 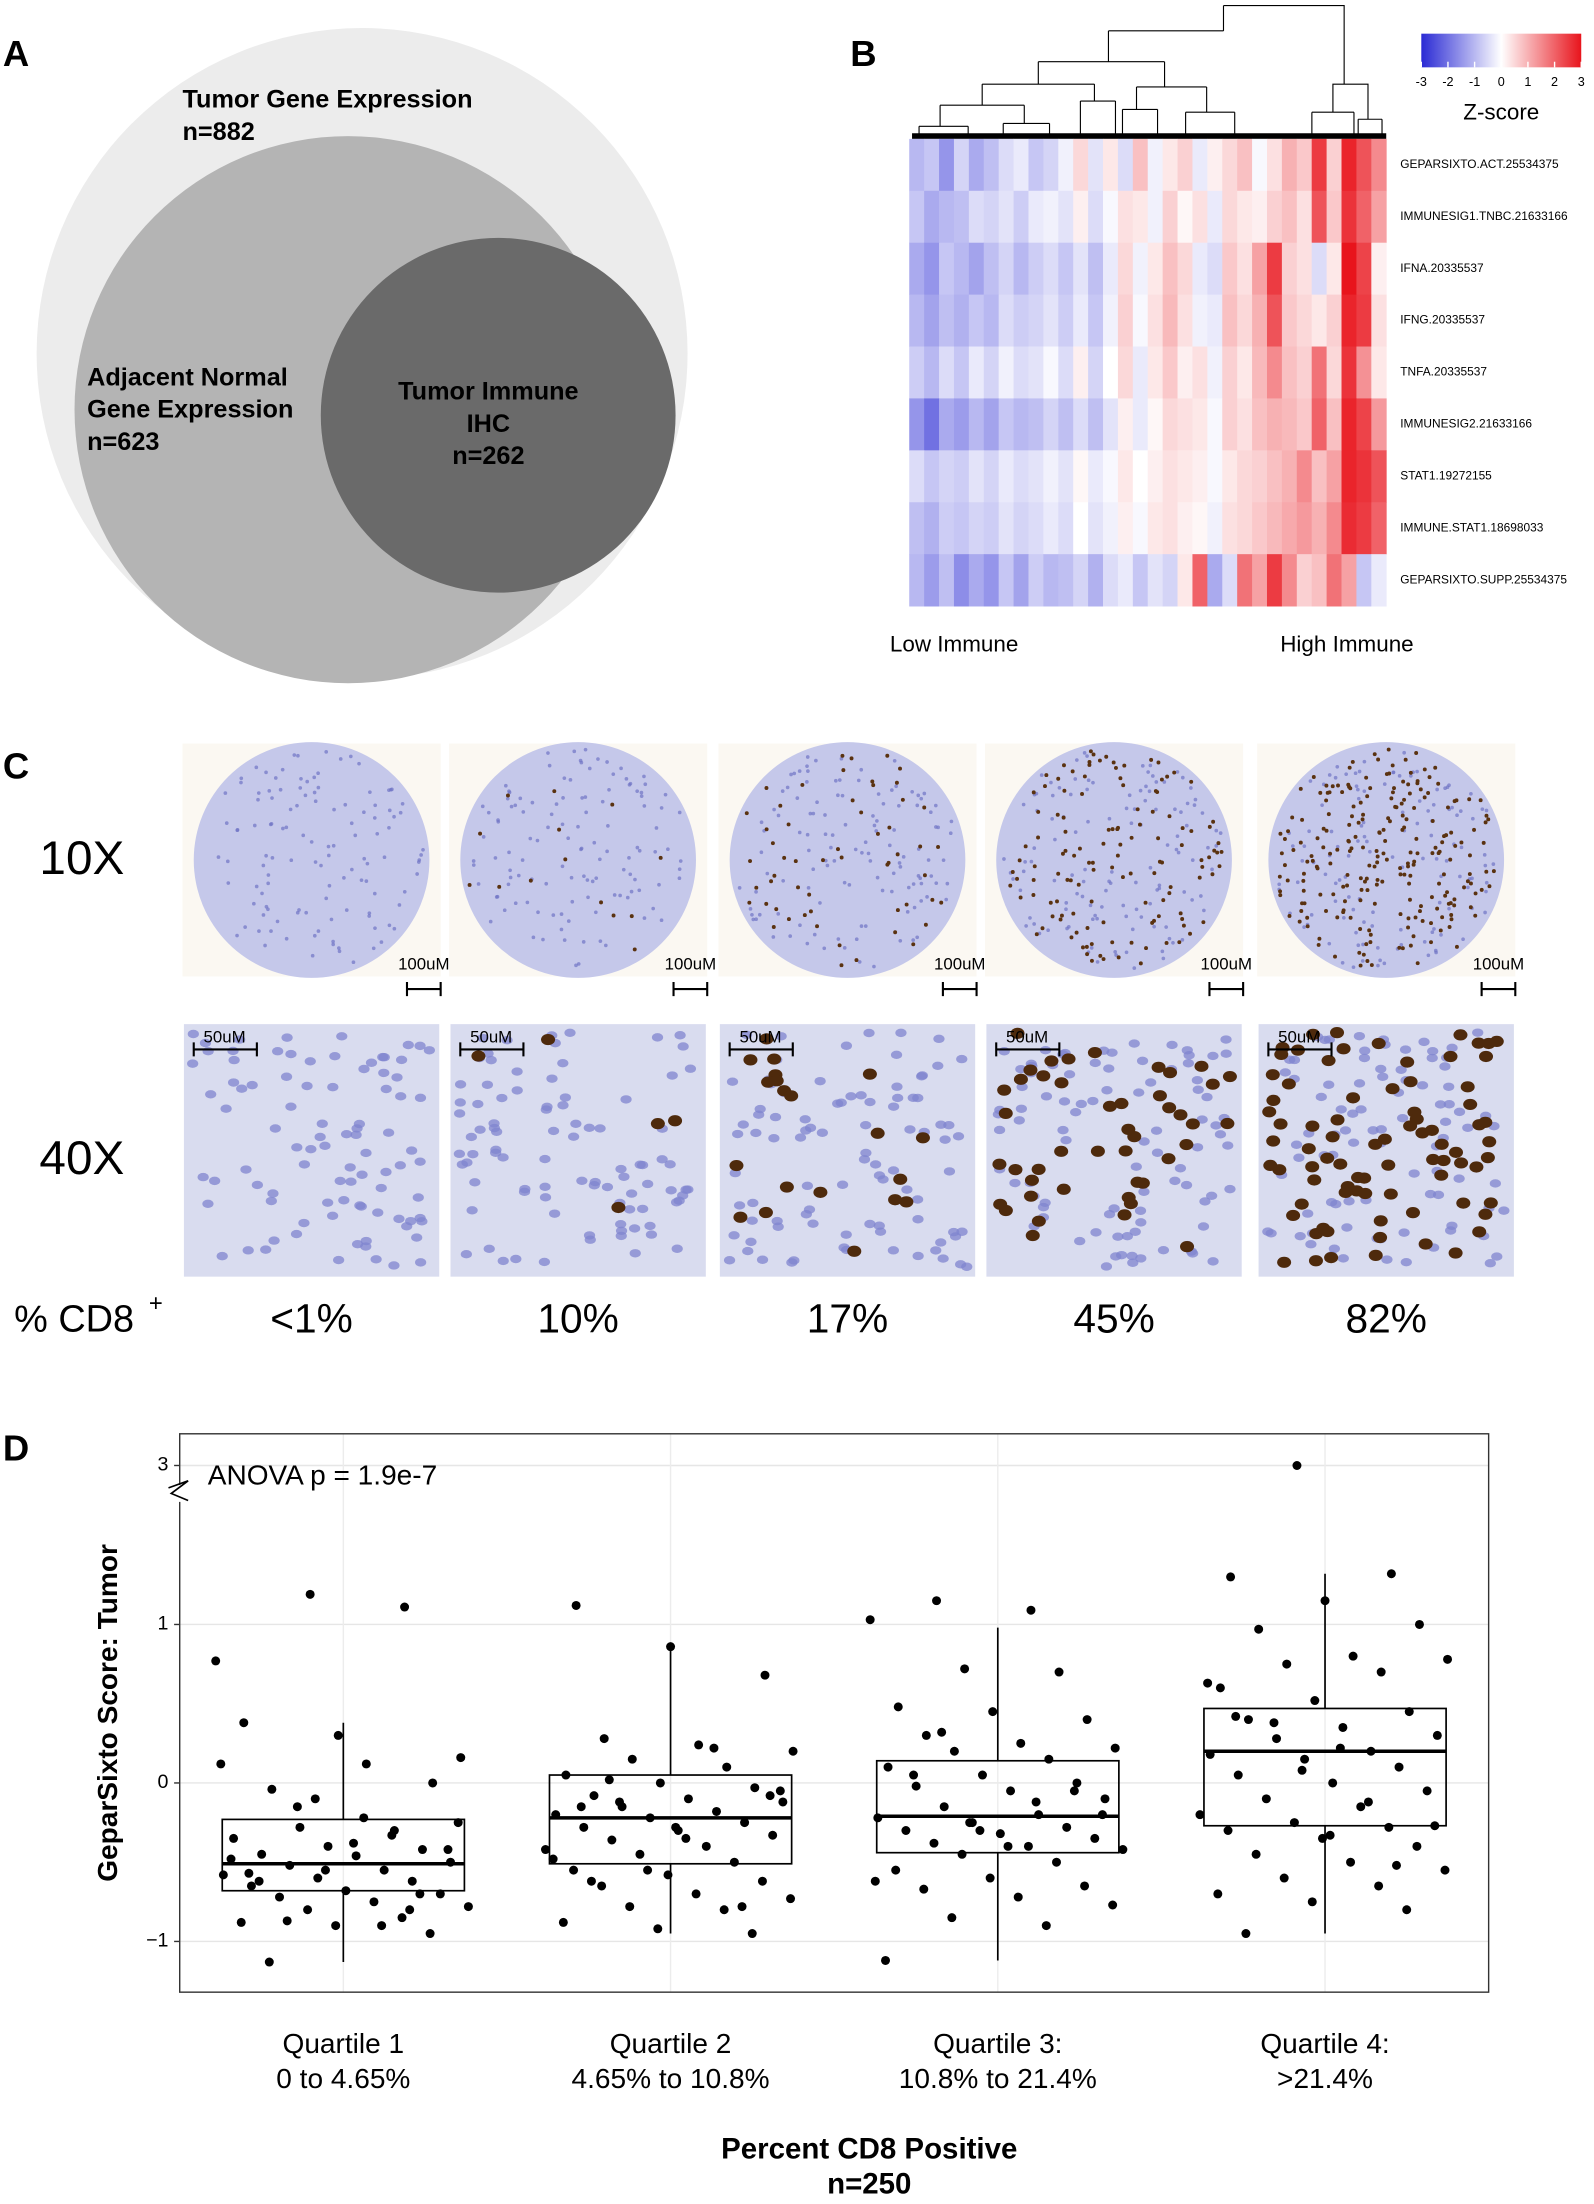 What do you see at coordinates (1484, 216) in the screenshot?
I see `row-label: IMMUNESIG1.TNBC.21633166` at bounding box center [1484, 216].